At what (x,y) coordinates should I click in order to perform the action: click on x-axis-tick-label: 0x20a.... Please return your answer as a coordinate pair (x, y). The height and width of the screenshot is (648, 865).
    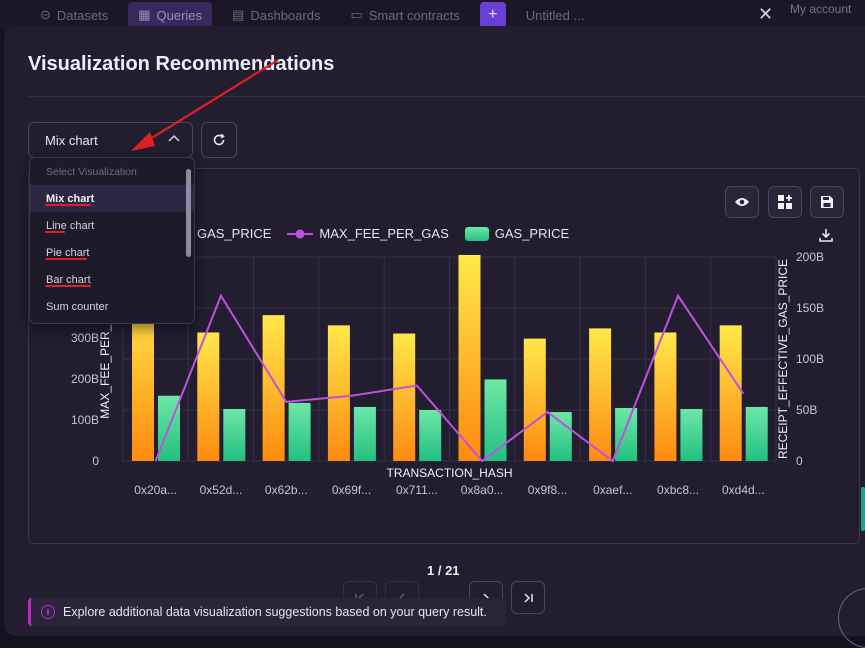
    Looking at the image, I should click on (155, 490).